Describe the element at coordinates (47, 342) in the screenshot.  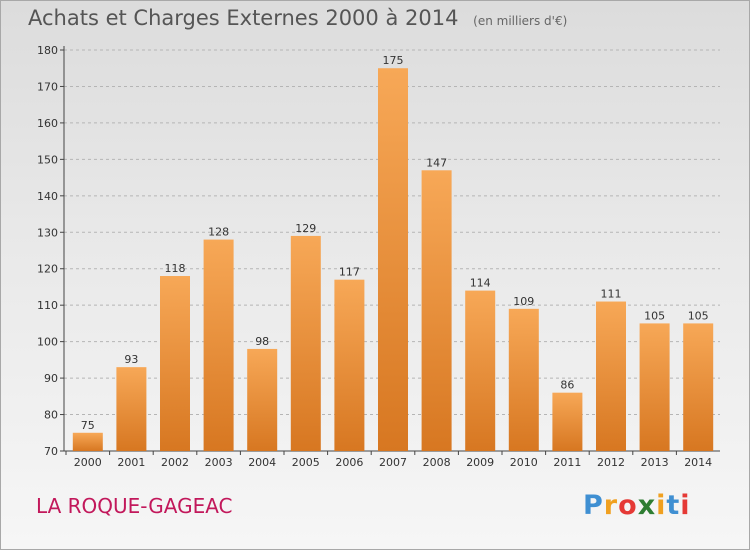
I see `y-tick-label: 100` at that location.